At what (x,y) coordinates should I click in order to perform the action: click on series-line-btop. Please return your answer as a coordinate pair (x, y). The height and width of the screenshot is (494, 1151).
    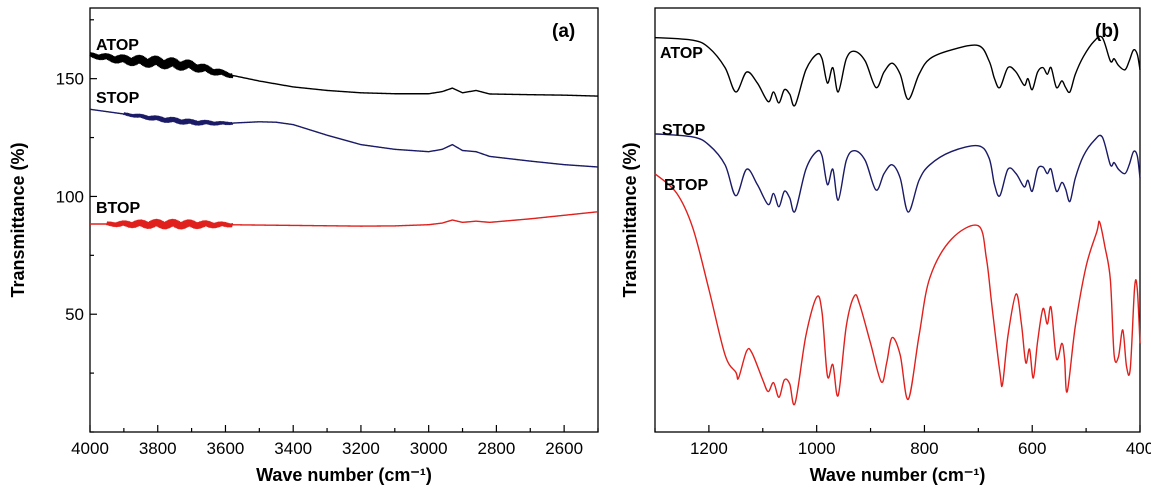
    Looking at the image, I should click on (344, 220).